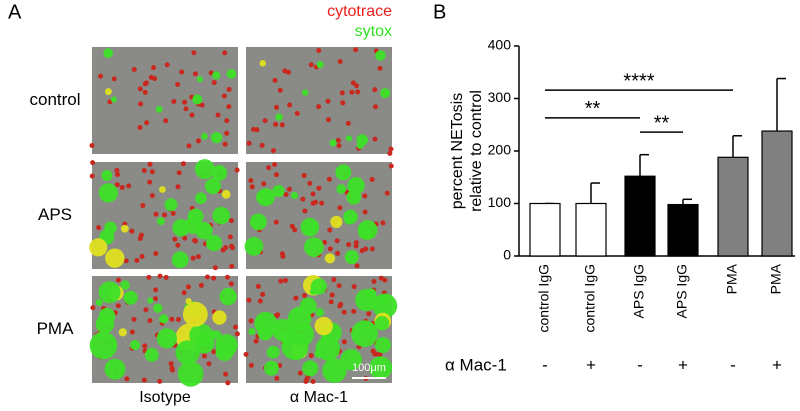 Image resolution: width=800 pixels, height=411 pixels. I want to click on treatment-sign: -, so click(545, 364).